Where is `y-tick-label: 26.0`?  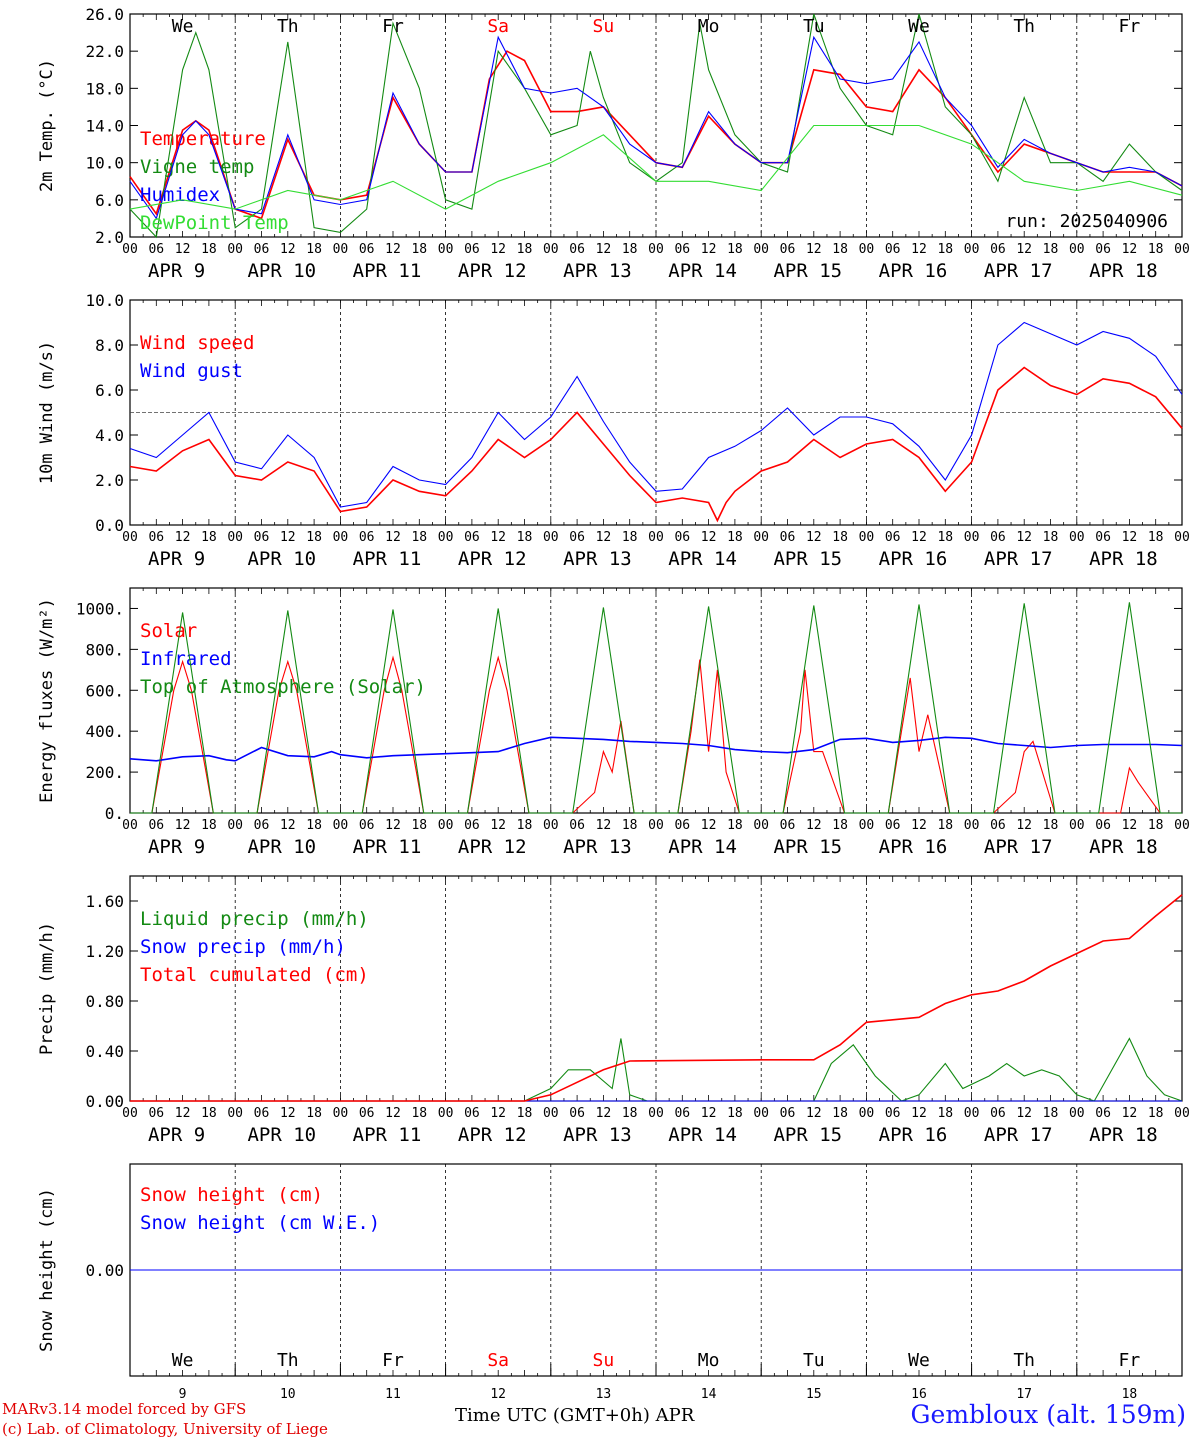
y-tick-label: 26.0 is located at coordinates (104, 14).